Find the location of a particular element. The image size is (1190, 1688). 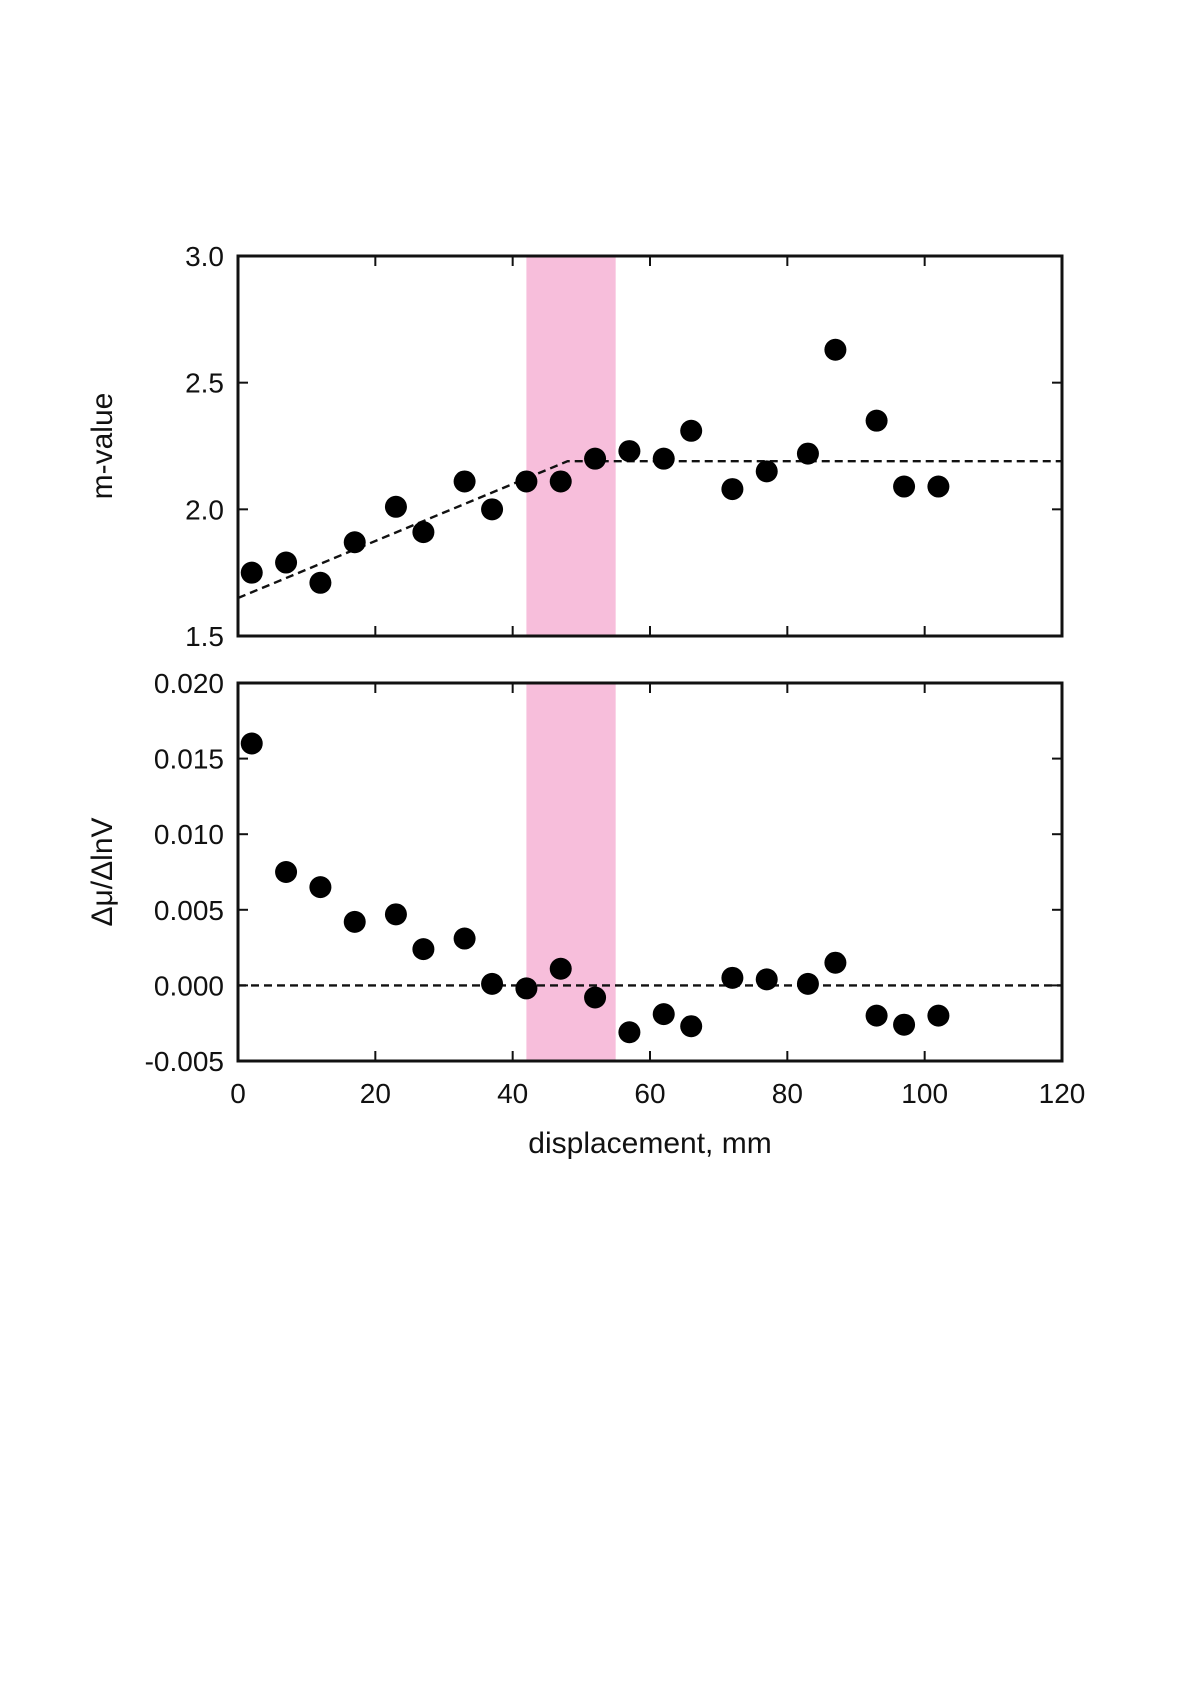

y-tick-label: 0.015 is located at coordinates (189, 759).